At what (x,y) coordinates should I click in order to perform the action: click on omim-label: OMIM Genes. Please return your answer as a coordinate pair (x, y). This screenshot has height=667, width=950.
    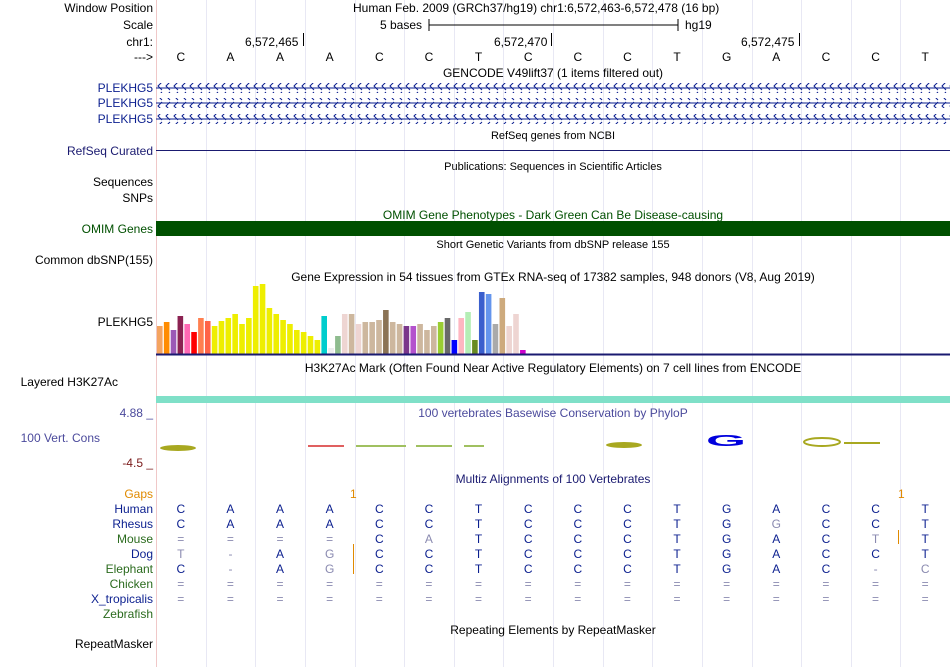
    Looking at the image, I should click on (117, 229).